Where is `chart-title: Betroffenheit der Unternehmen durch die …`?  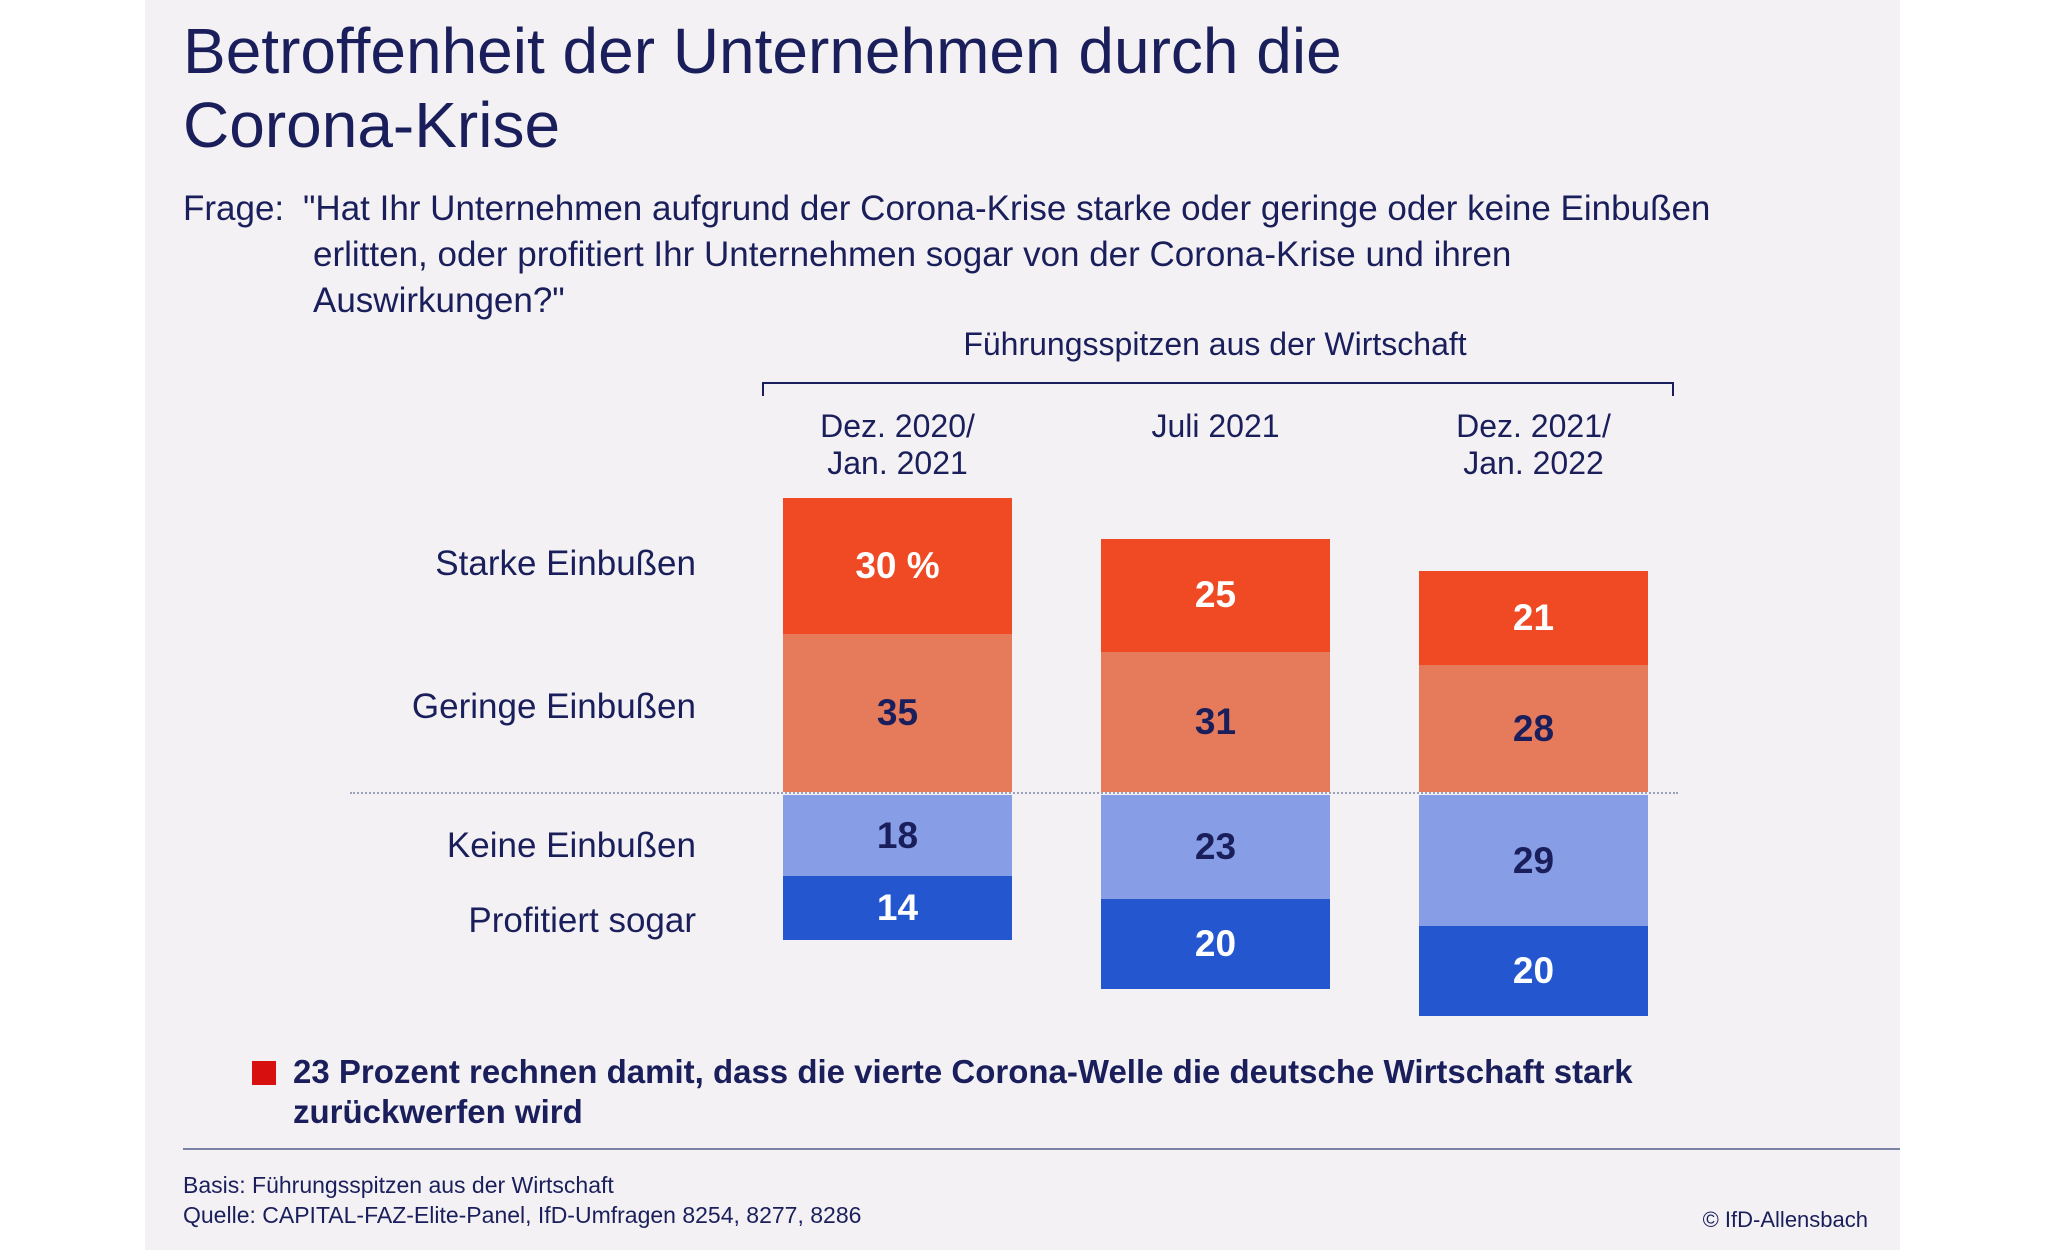 chart-title: Betroffenheit der Unternehmen durch die … is located at coordinates (762, 88).